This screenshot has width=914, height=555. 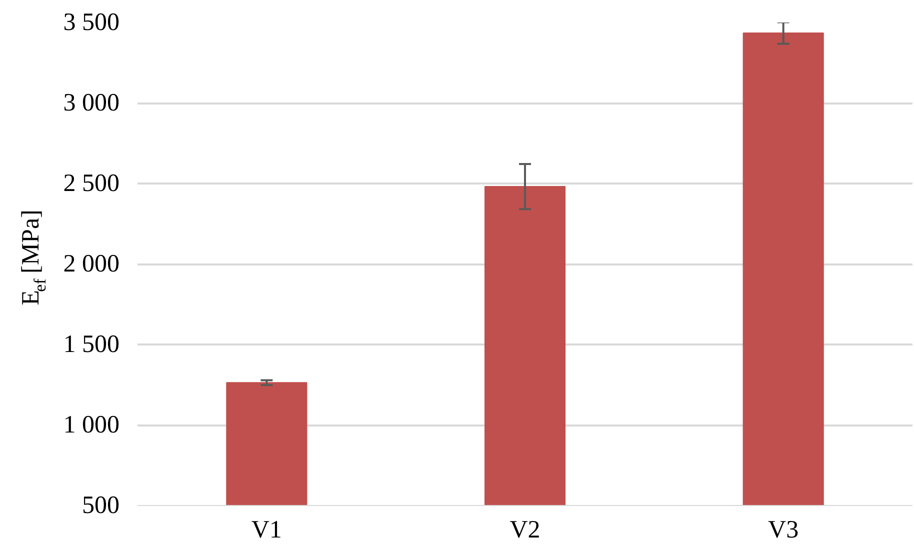 What do you see at coordinates (91, 264) in the screenshot?
I see `y-tick-label: 2 000` at bounding box center [91, 264].